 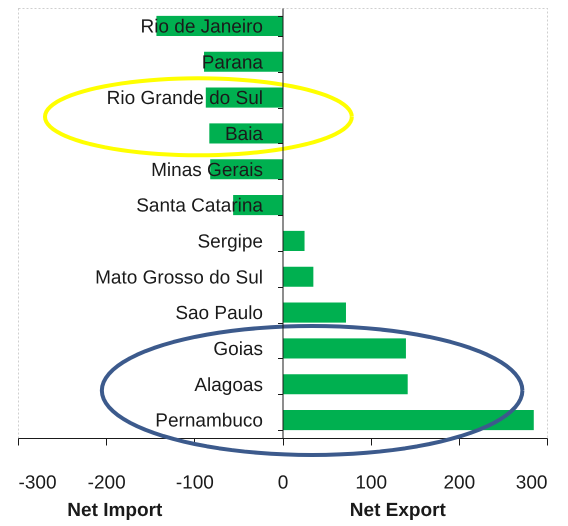 I want to click on y-tick-label: Baia, so click(x=244, y=134).